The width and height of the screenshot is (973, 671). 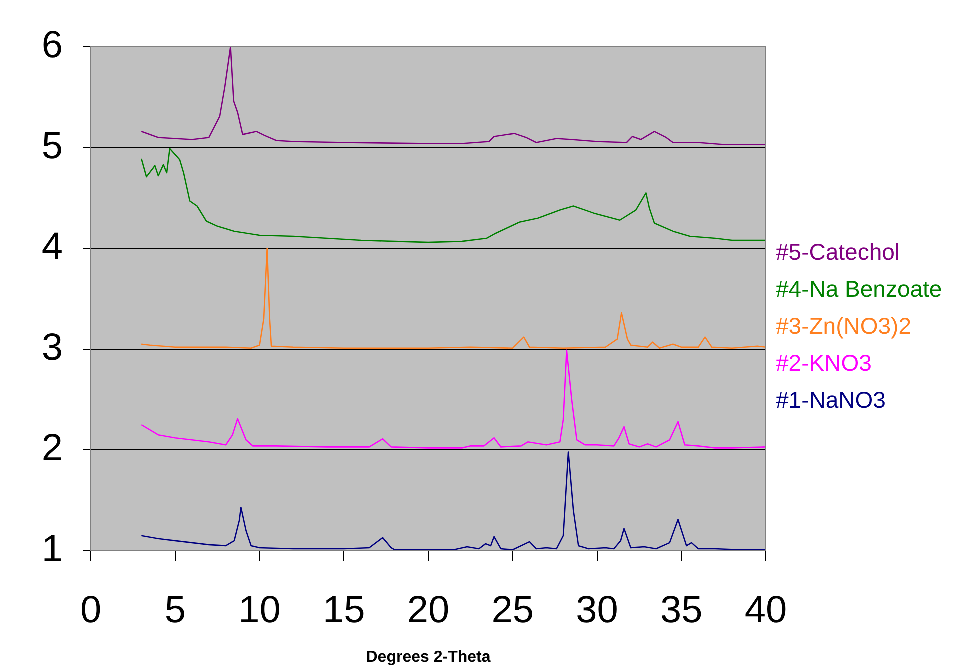 What do you see at coordinates (344, 610) in the screenshot?
I see `x-tick-label: 15` at bounding box center [344, 610].